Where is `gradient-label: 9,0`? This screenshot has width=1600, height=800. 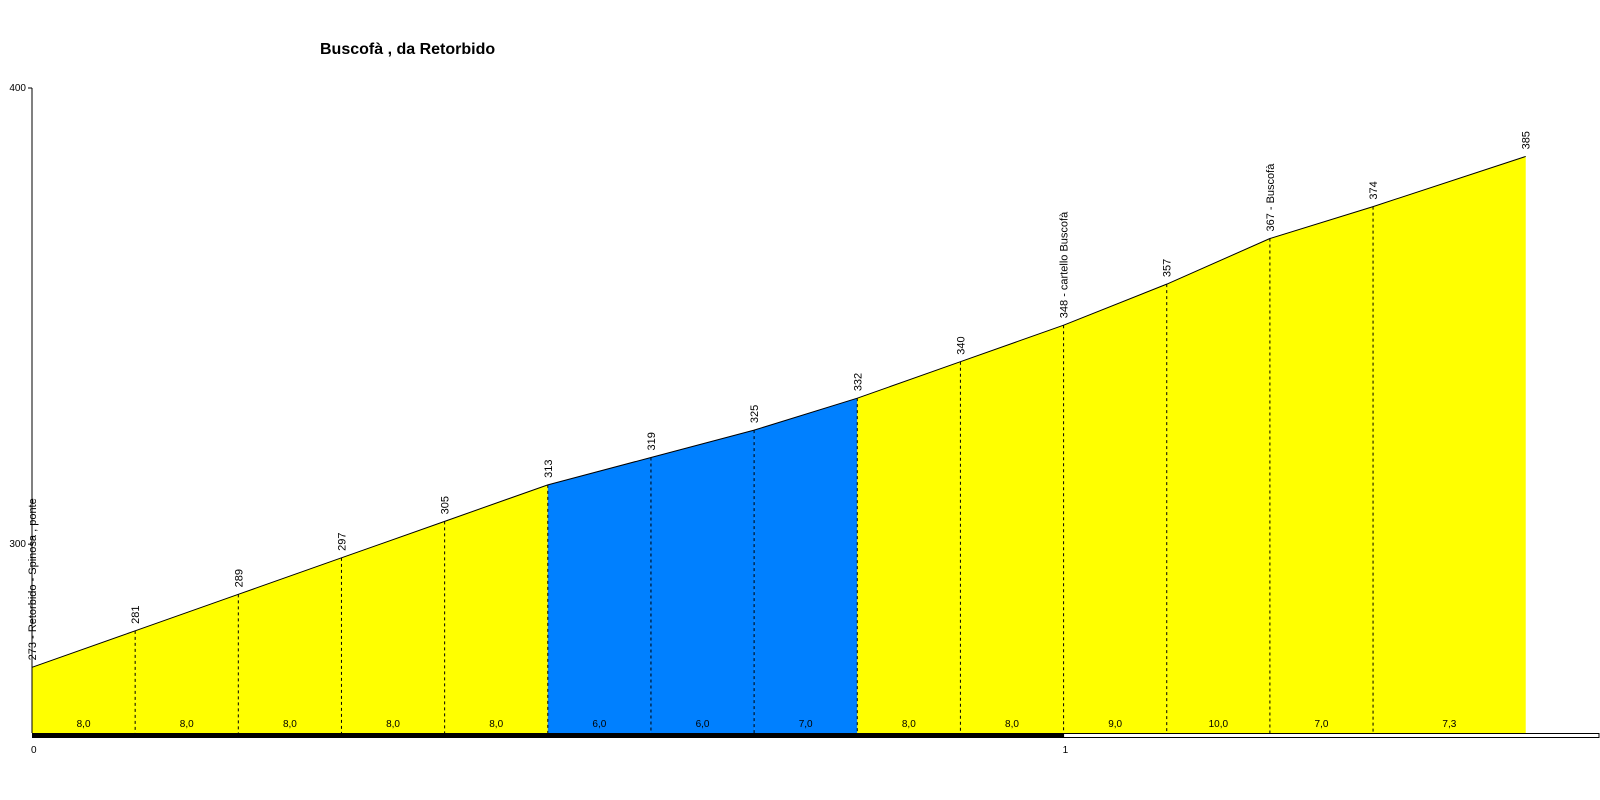 gradient-label: 9,0 is located at coordinates (1115, 724).